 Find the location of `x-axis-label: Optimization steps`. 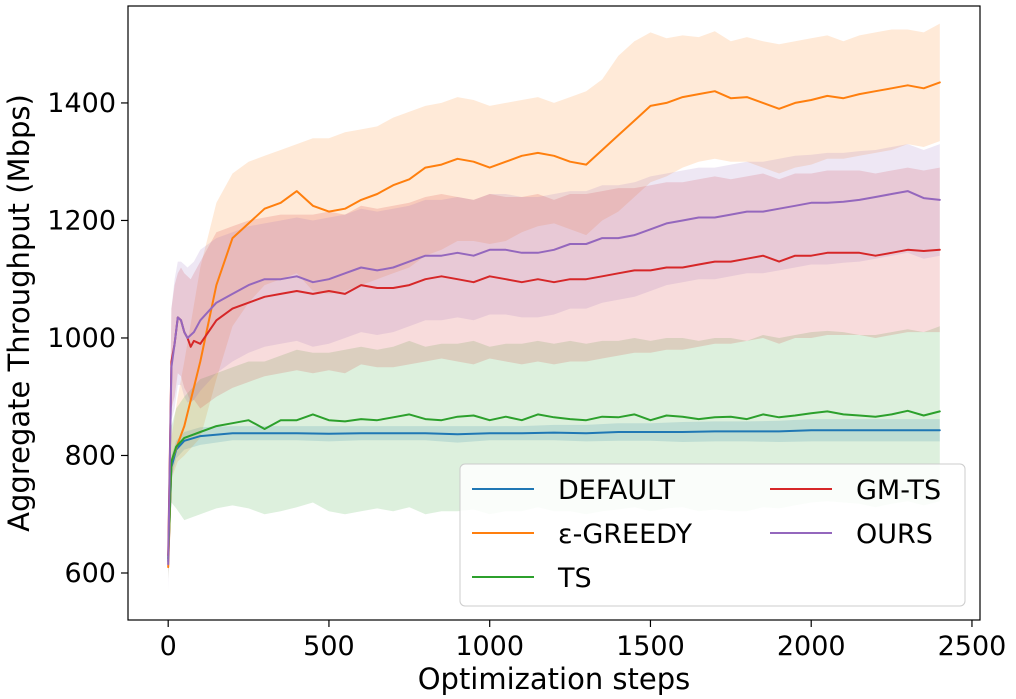

x-axis-label: Optimization steps is located at coordinates (554, 679).